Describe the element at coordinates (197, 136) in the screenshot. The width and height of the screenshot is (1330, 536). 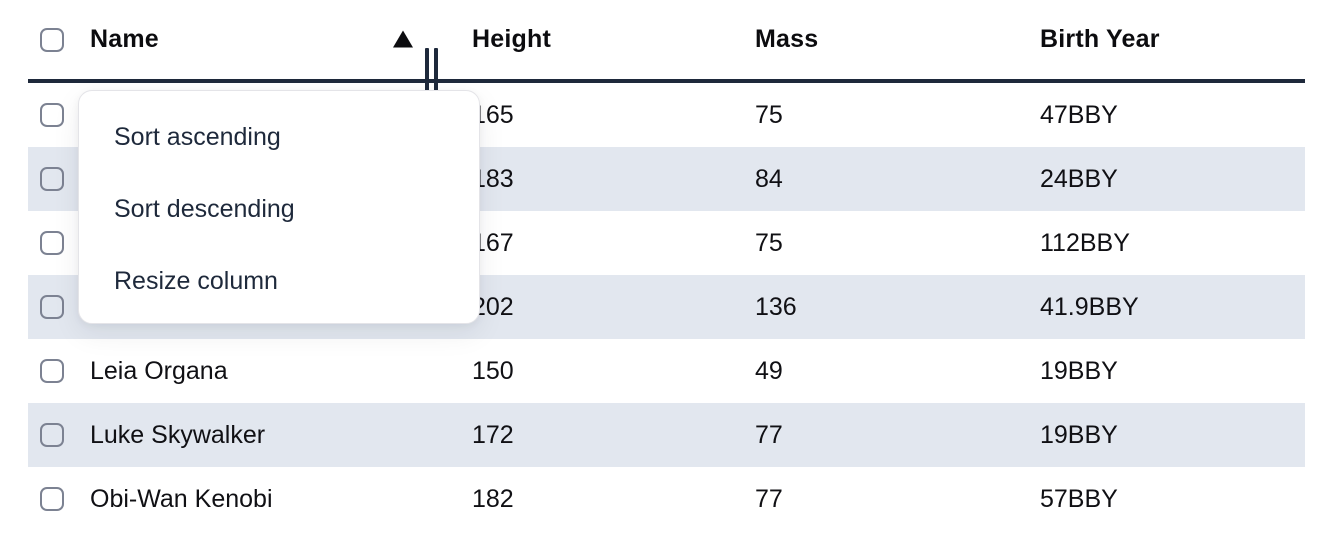
I see `menu-item-sort-ascending: Sort ascending` at that location.